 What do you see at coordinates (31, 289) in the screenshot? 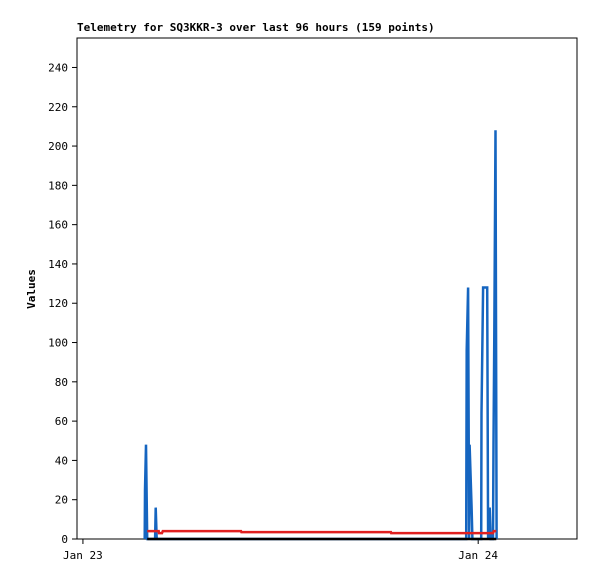
I see `y-axis-label: Values` at bounding box center [31, 289].